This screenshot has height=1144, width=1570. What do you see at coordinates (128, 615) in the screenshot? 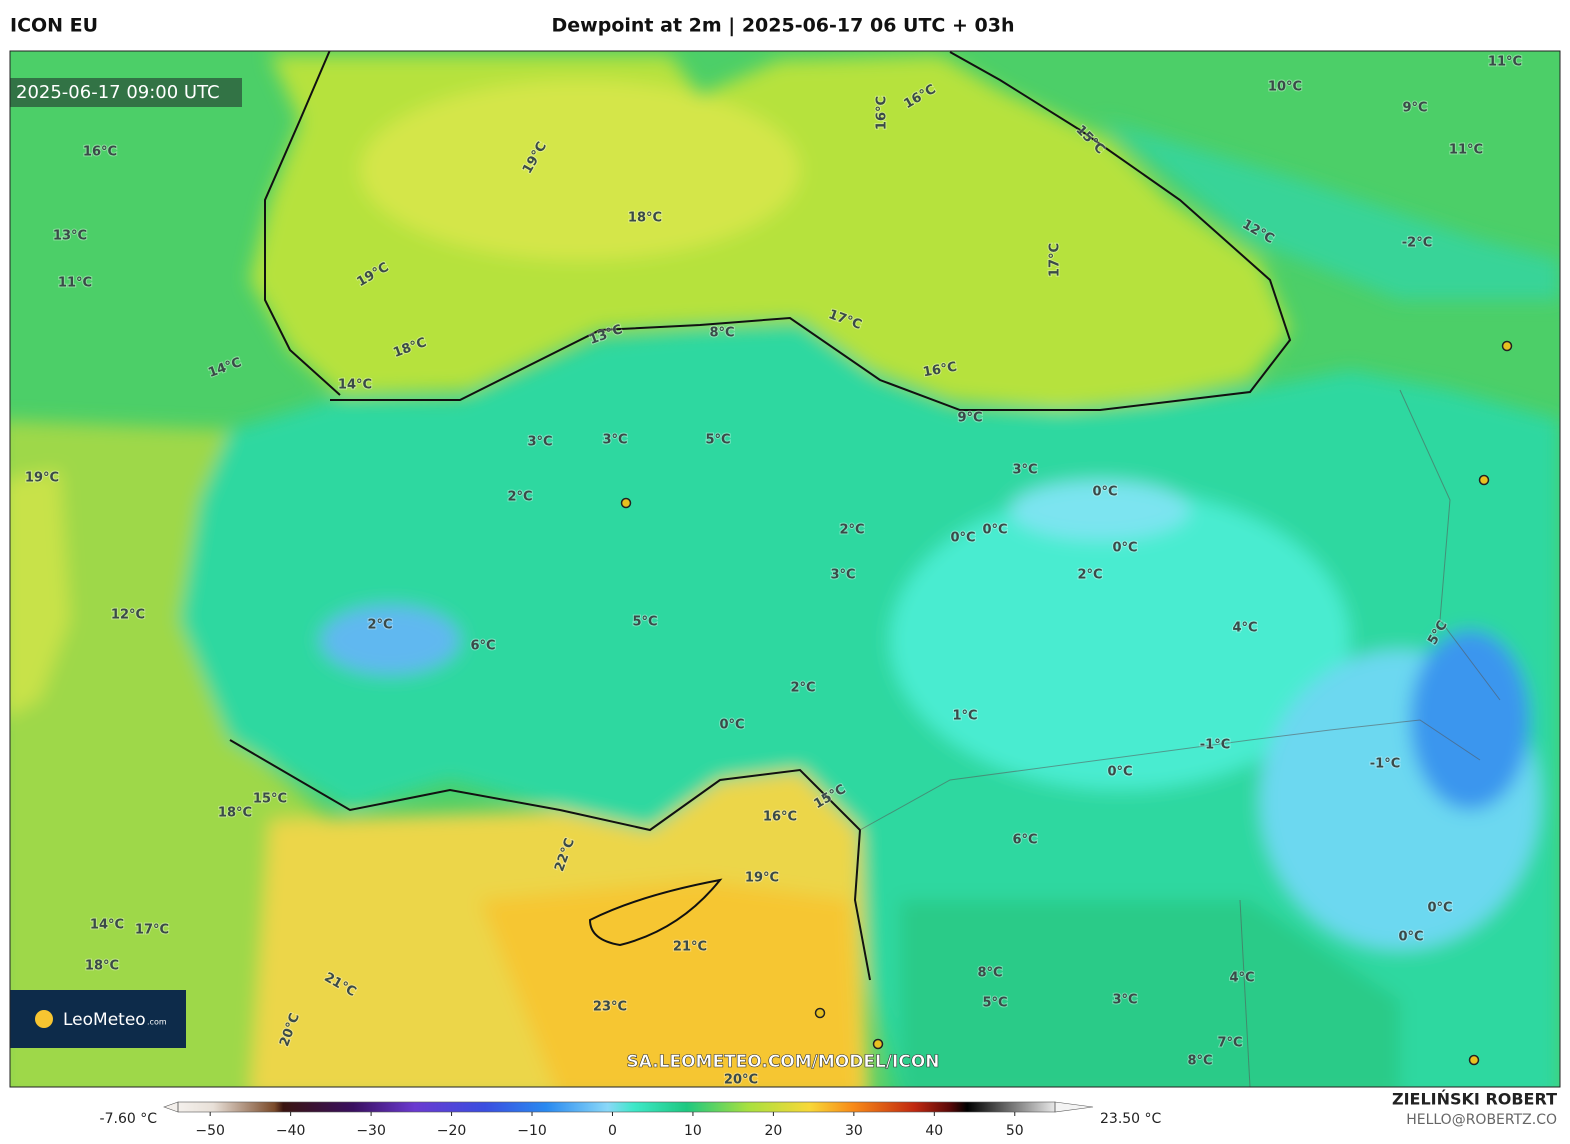
I see `contour-label: 12°C` at bounding box center [128, 615].